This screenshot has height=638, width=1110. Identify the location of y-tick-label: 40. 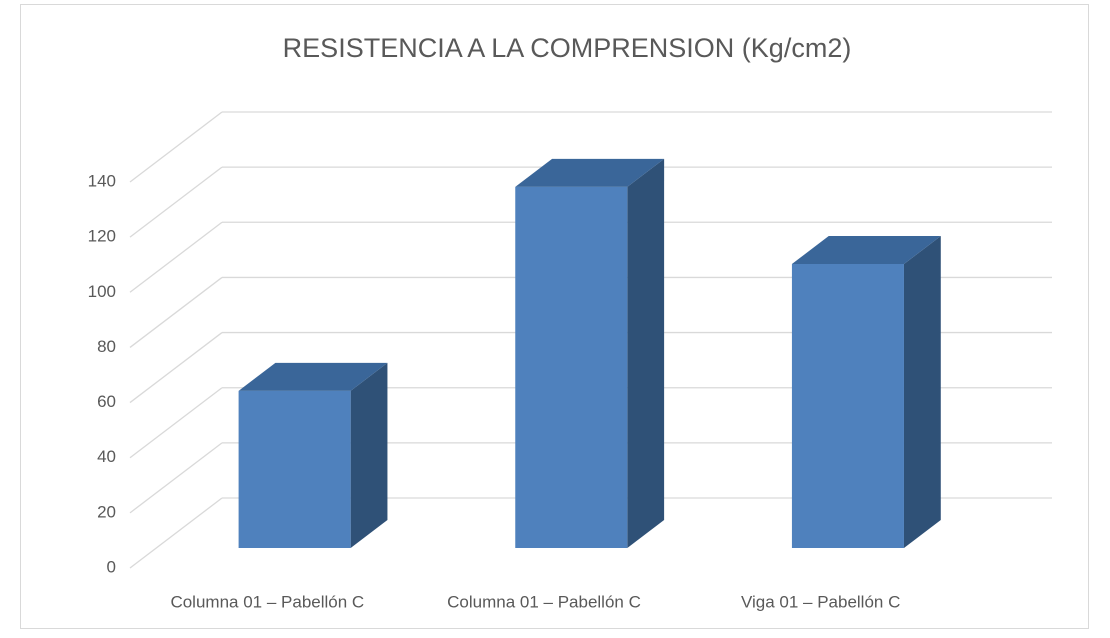
(106, 456).